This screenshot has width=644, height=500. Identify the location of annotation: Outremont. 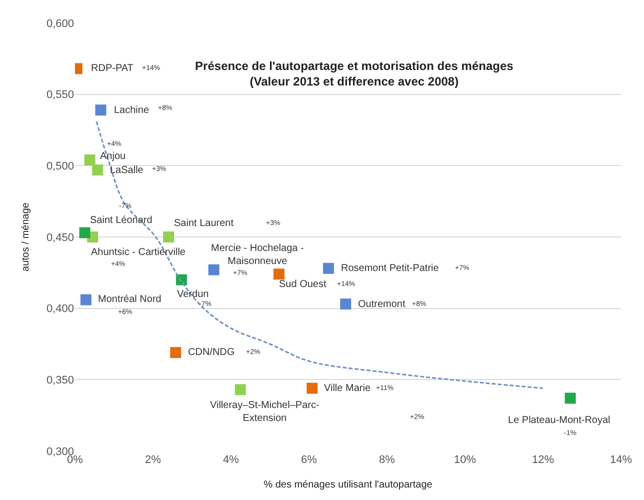
(382, 304).